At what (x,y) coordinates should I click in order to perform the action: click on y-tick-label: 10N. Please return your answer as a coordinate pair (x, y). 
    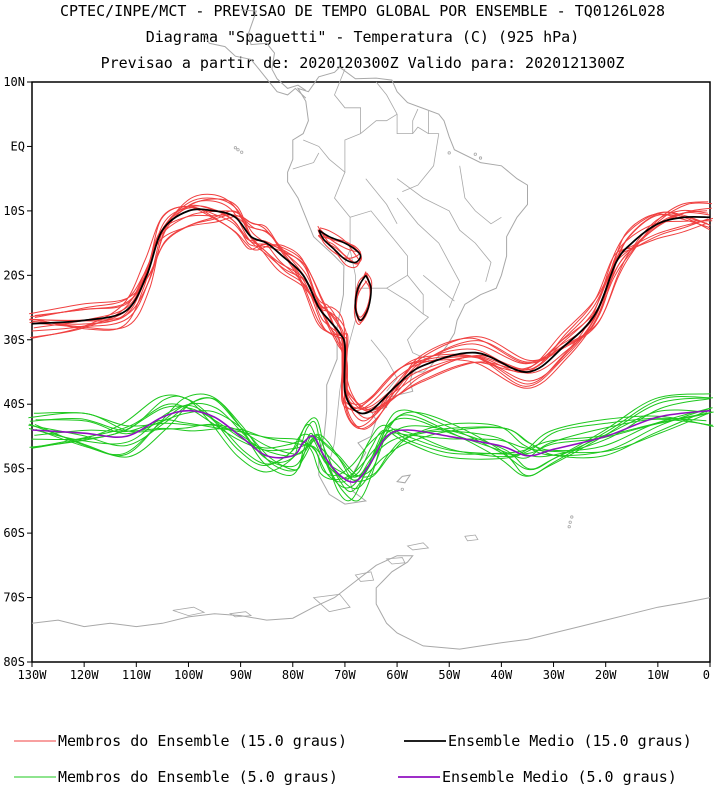
    Looking at the image, I should click on (14, 82).